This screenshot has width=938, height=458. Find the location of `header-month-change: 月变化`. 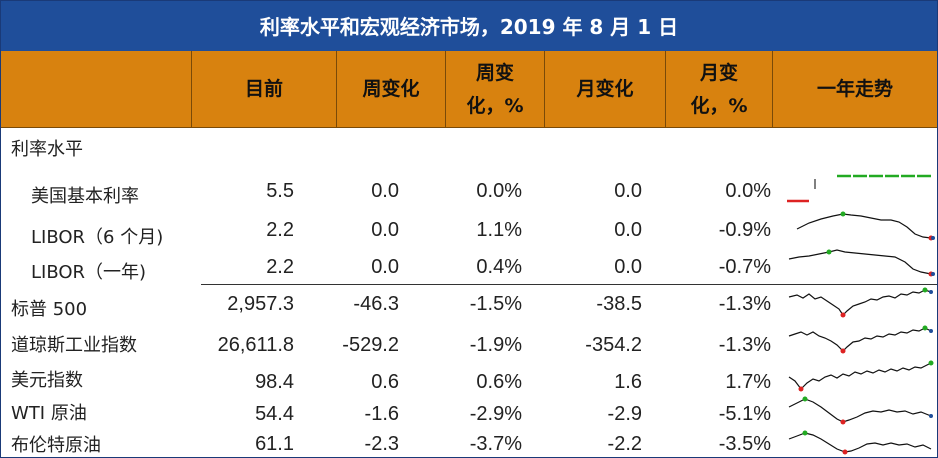

header-month-change: 月变化 is located at coordinates (605, 89).